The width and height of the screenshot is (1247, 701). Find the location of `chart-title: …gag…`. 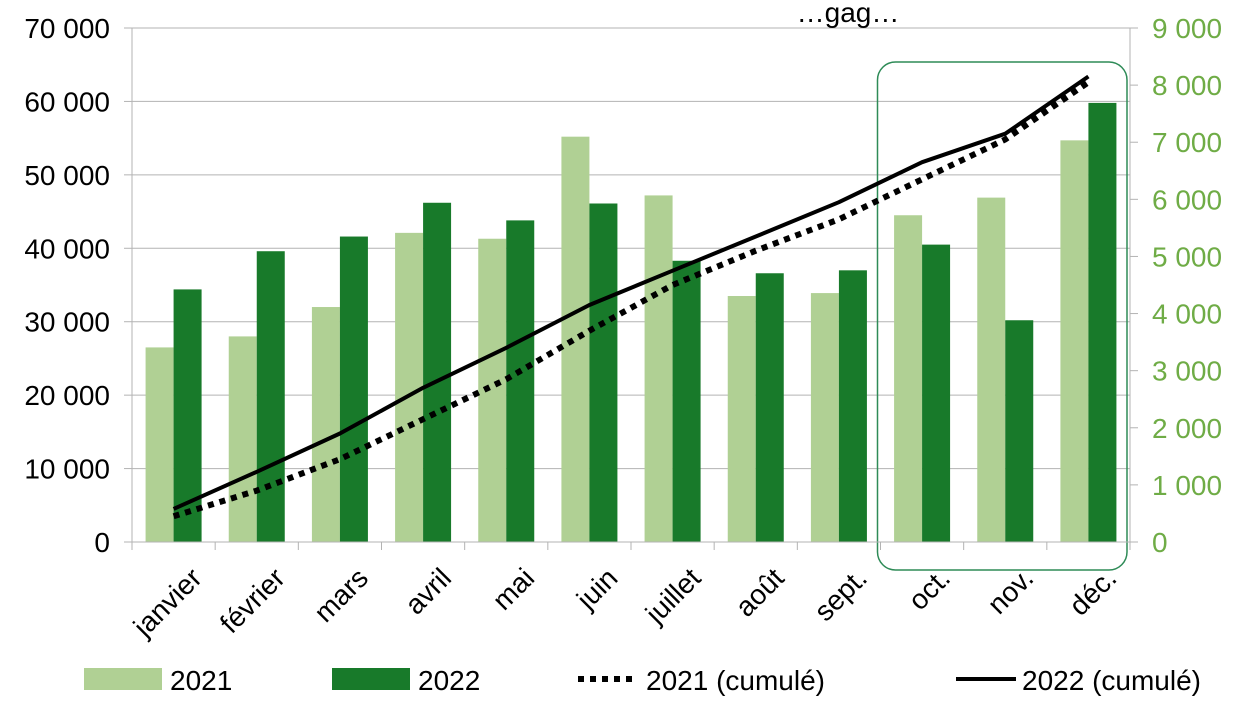

chart-title: …gag… is located at coordinates (848, 14).